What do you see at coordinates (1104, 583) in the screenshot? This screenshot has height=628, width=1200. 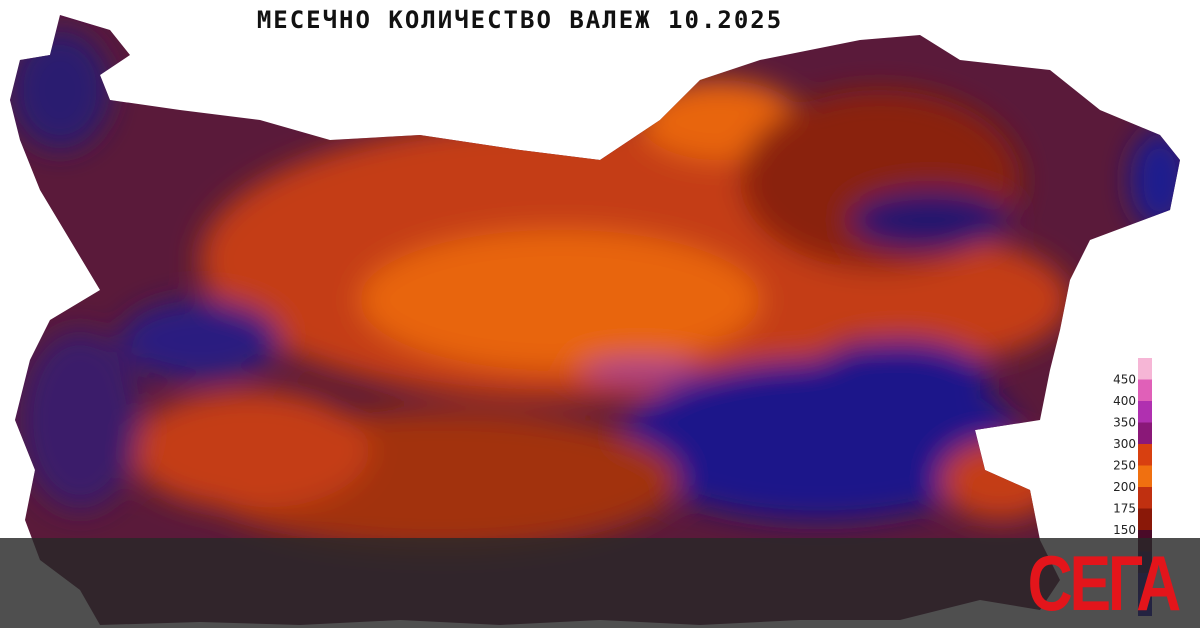 I see `logo: СЕГА` at bounding box center [1104, 583].